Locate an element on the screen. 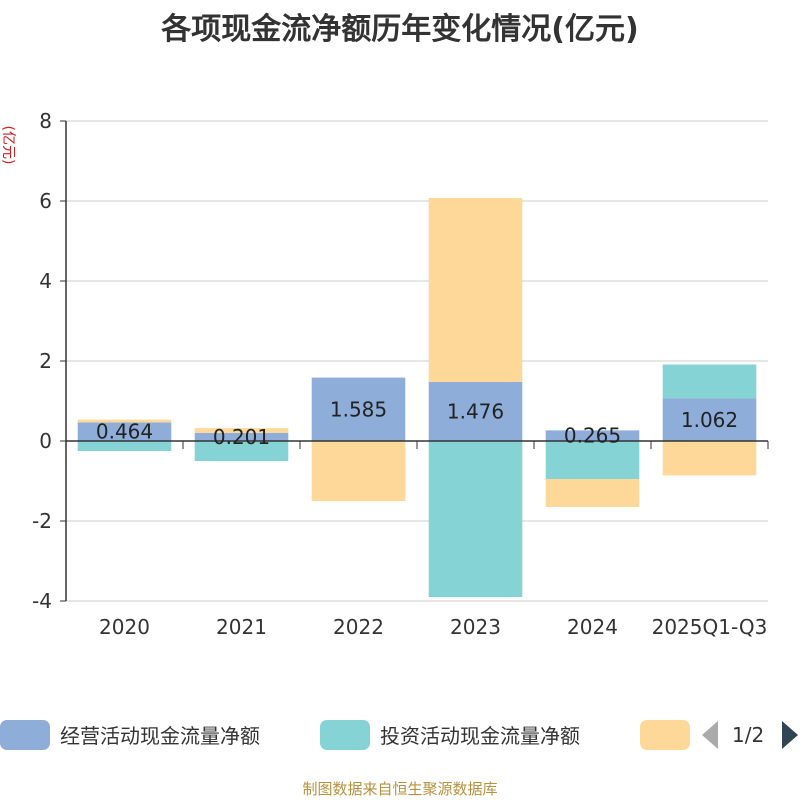  x-tick-label: 2021 is located at coordinates (241, 627).